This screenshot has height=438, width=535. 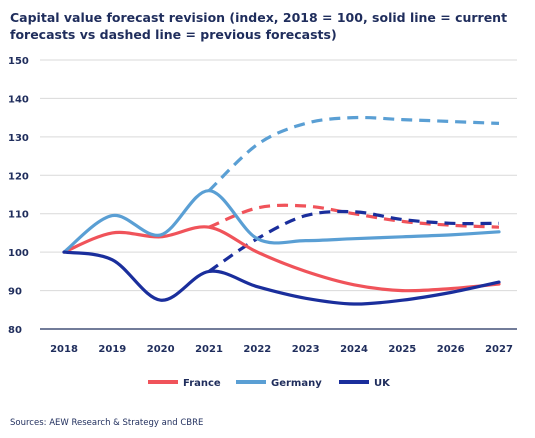 What do you see at coordinates (202, 383) in the screenshot?
I see `legend-label-france: France` at bounding box center [202, 383].